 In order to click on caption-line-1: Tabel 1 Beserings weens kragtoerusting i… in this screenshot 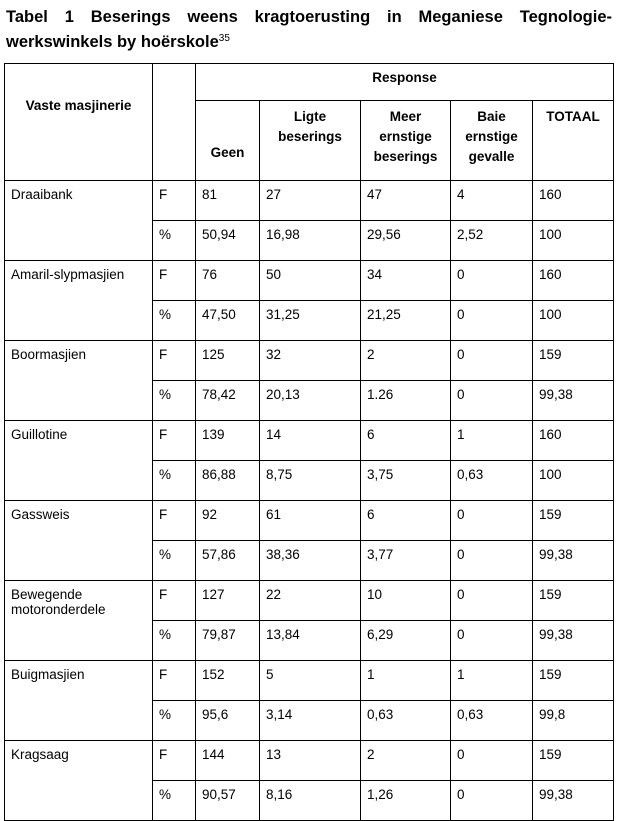, I will do `click(309, 17)`.